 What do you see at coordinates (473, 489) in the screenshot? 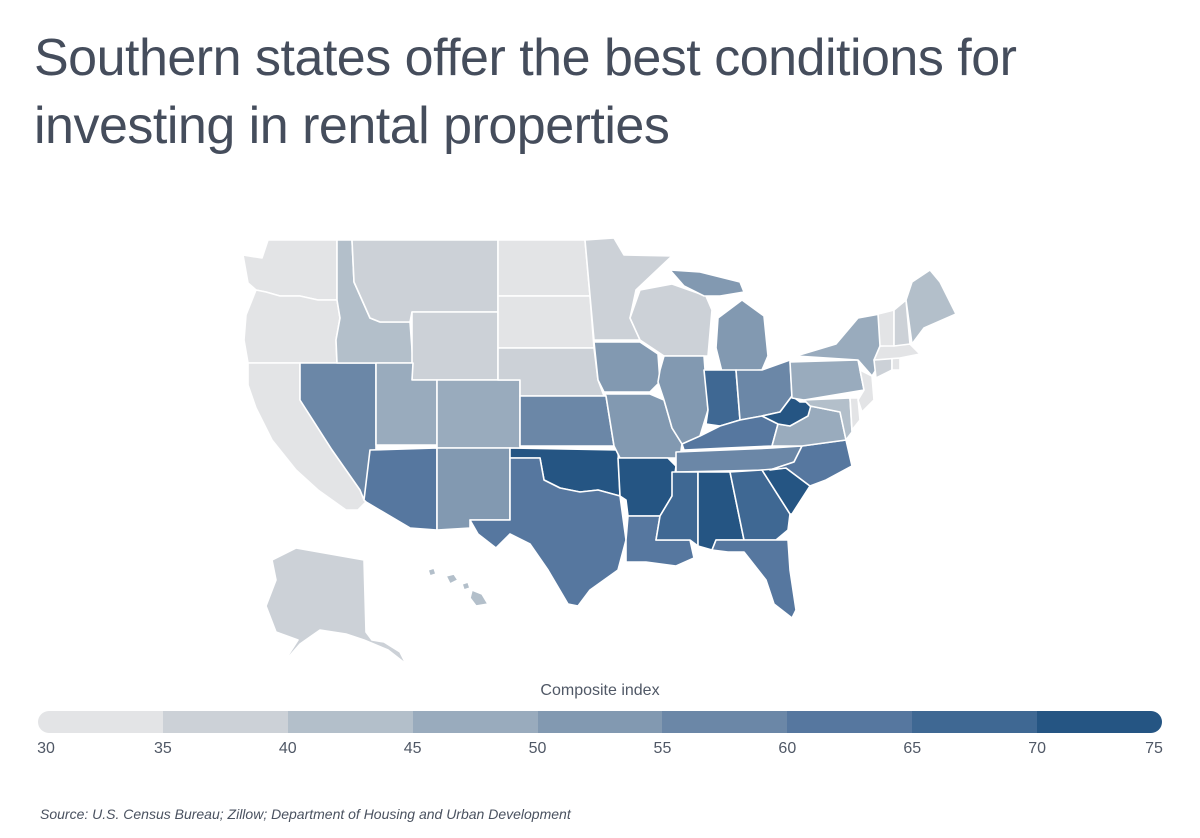
I see `state-nm` at bounding box center [473, 489].